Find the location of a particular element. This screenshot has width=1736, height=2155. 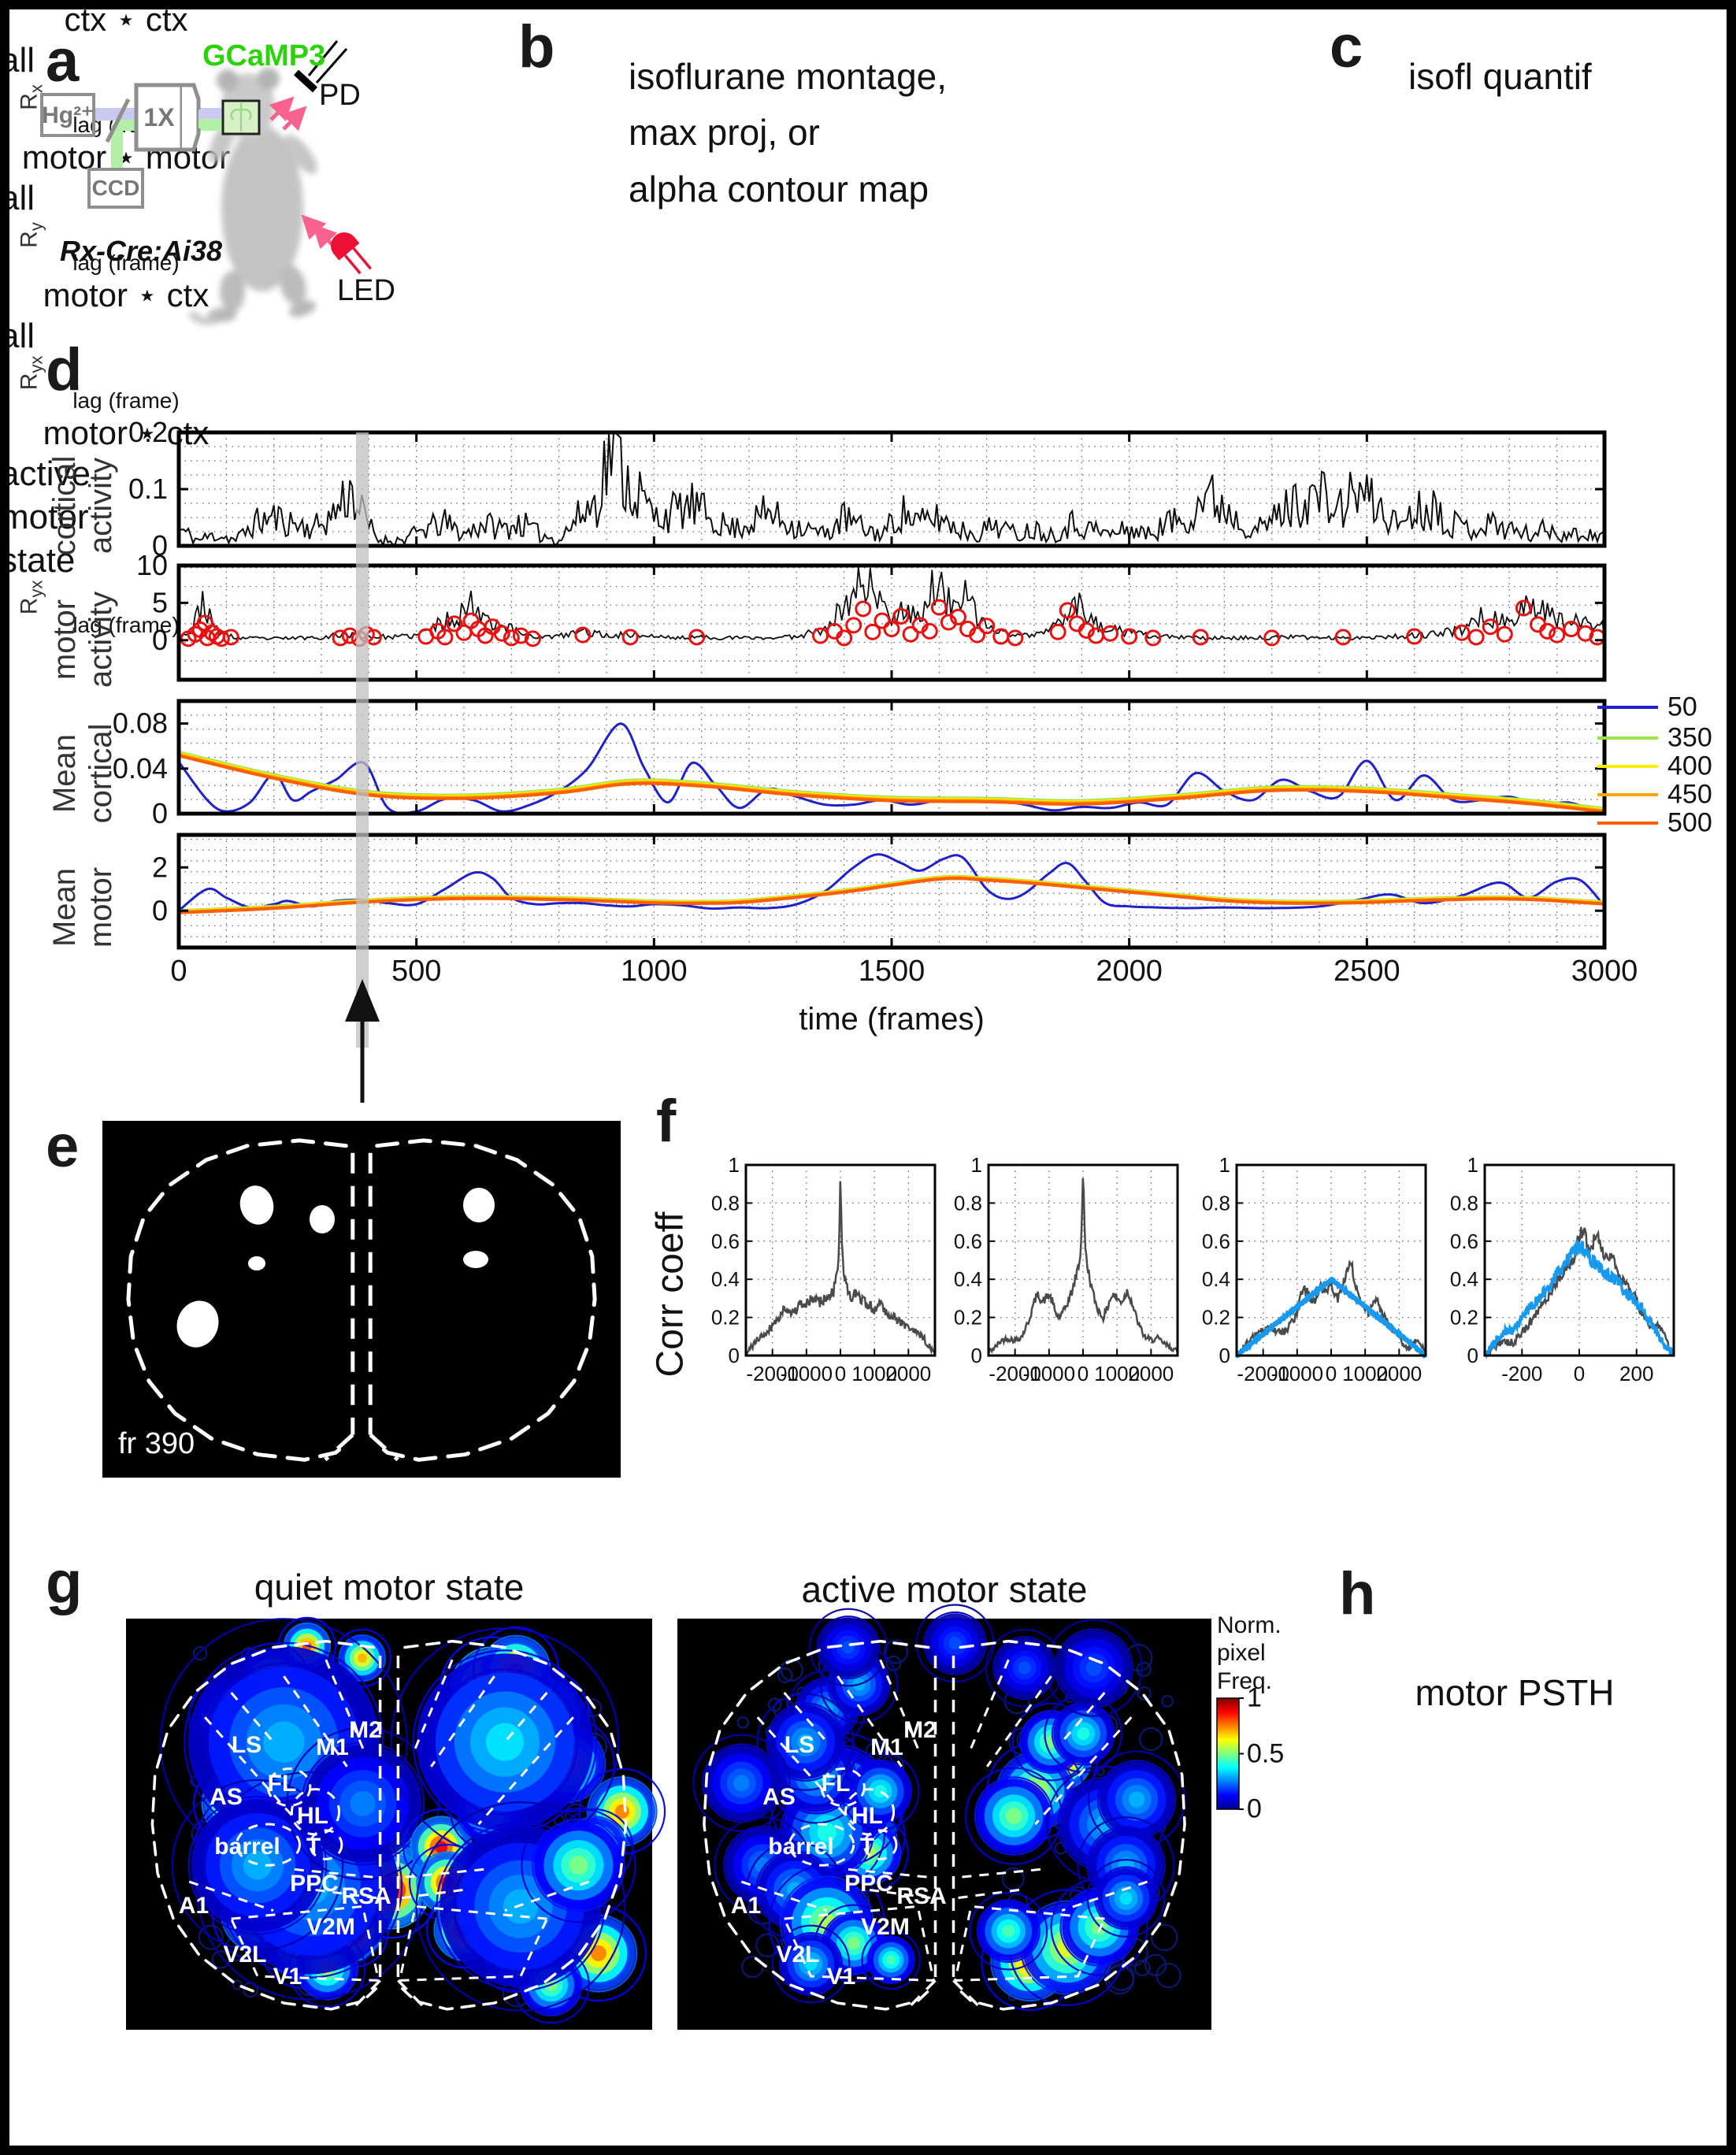

beamsplitter-icon is located at coordinates (118, 120).